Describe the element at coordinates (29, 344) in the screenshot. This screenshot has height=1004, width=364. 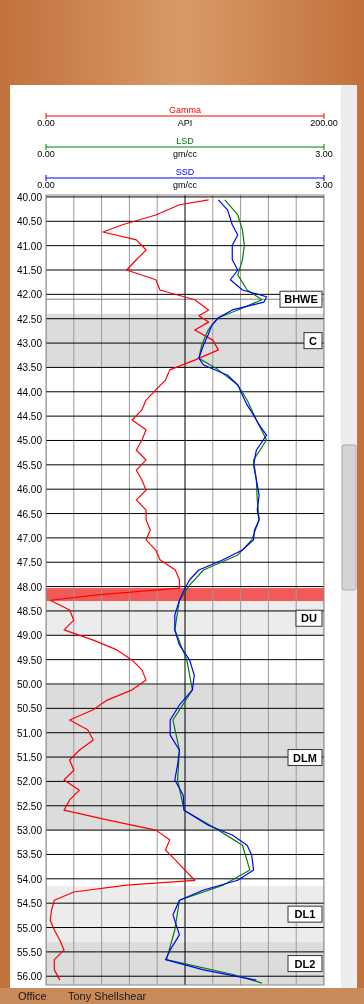
I see `y-tick-label: 43.00` at that location.